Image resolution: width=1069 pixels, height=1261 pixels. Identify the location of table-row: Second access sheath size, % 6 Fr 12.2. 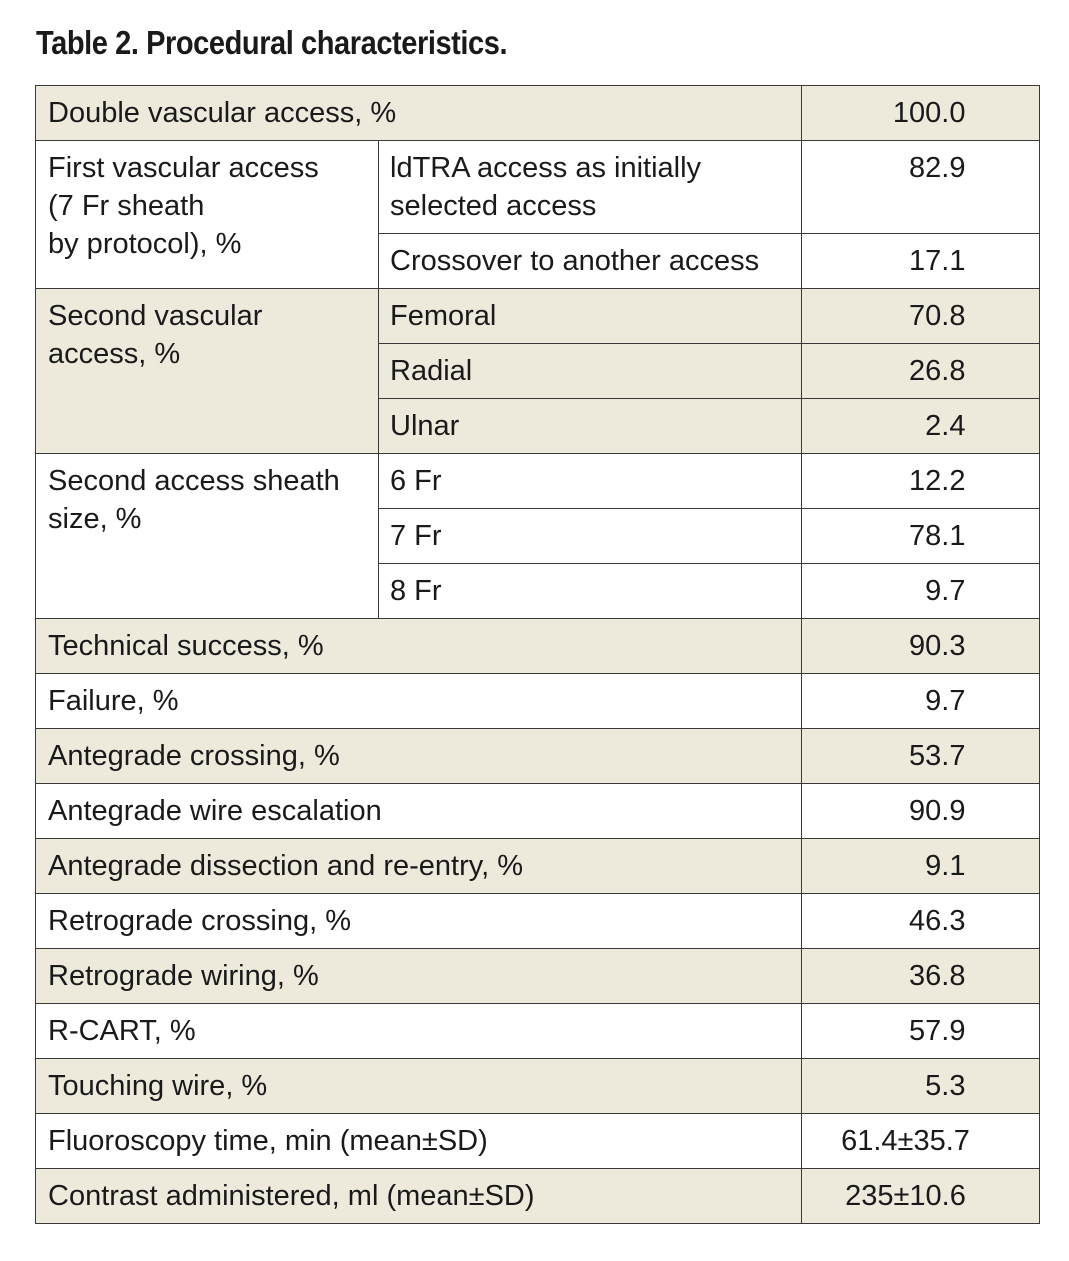
(537, 536).